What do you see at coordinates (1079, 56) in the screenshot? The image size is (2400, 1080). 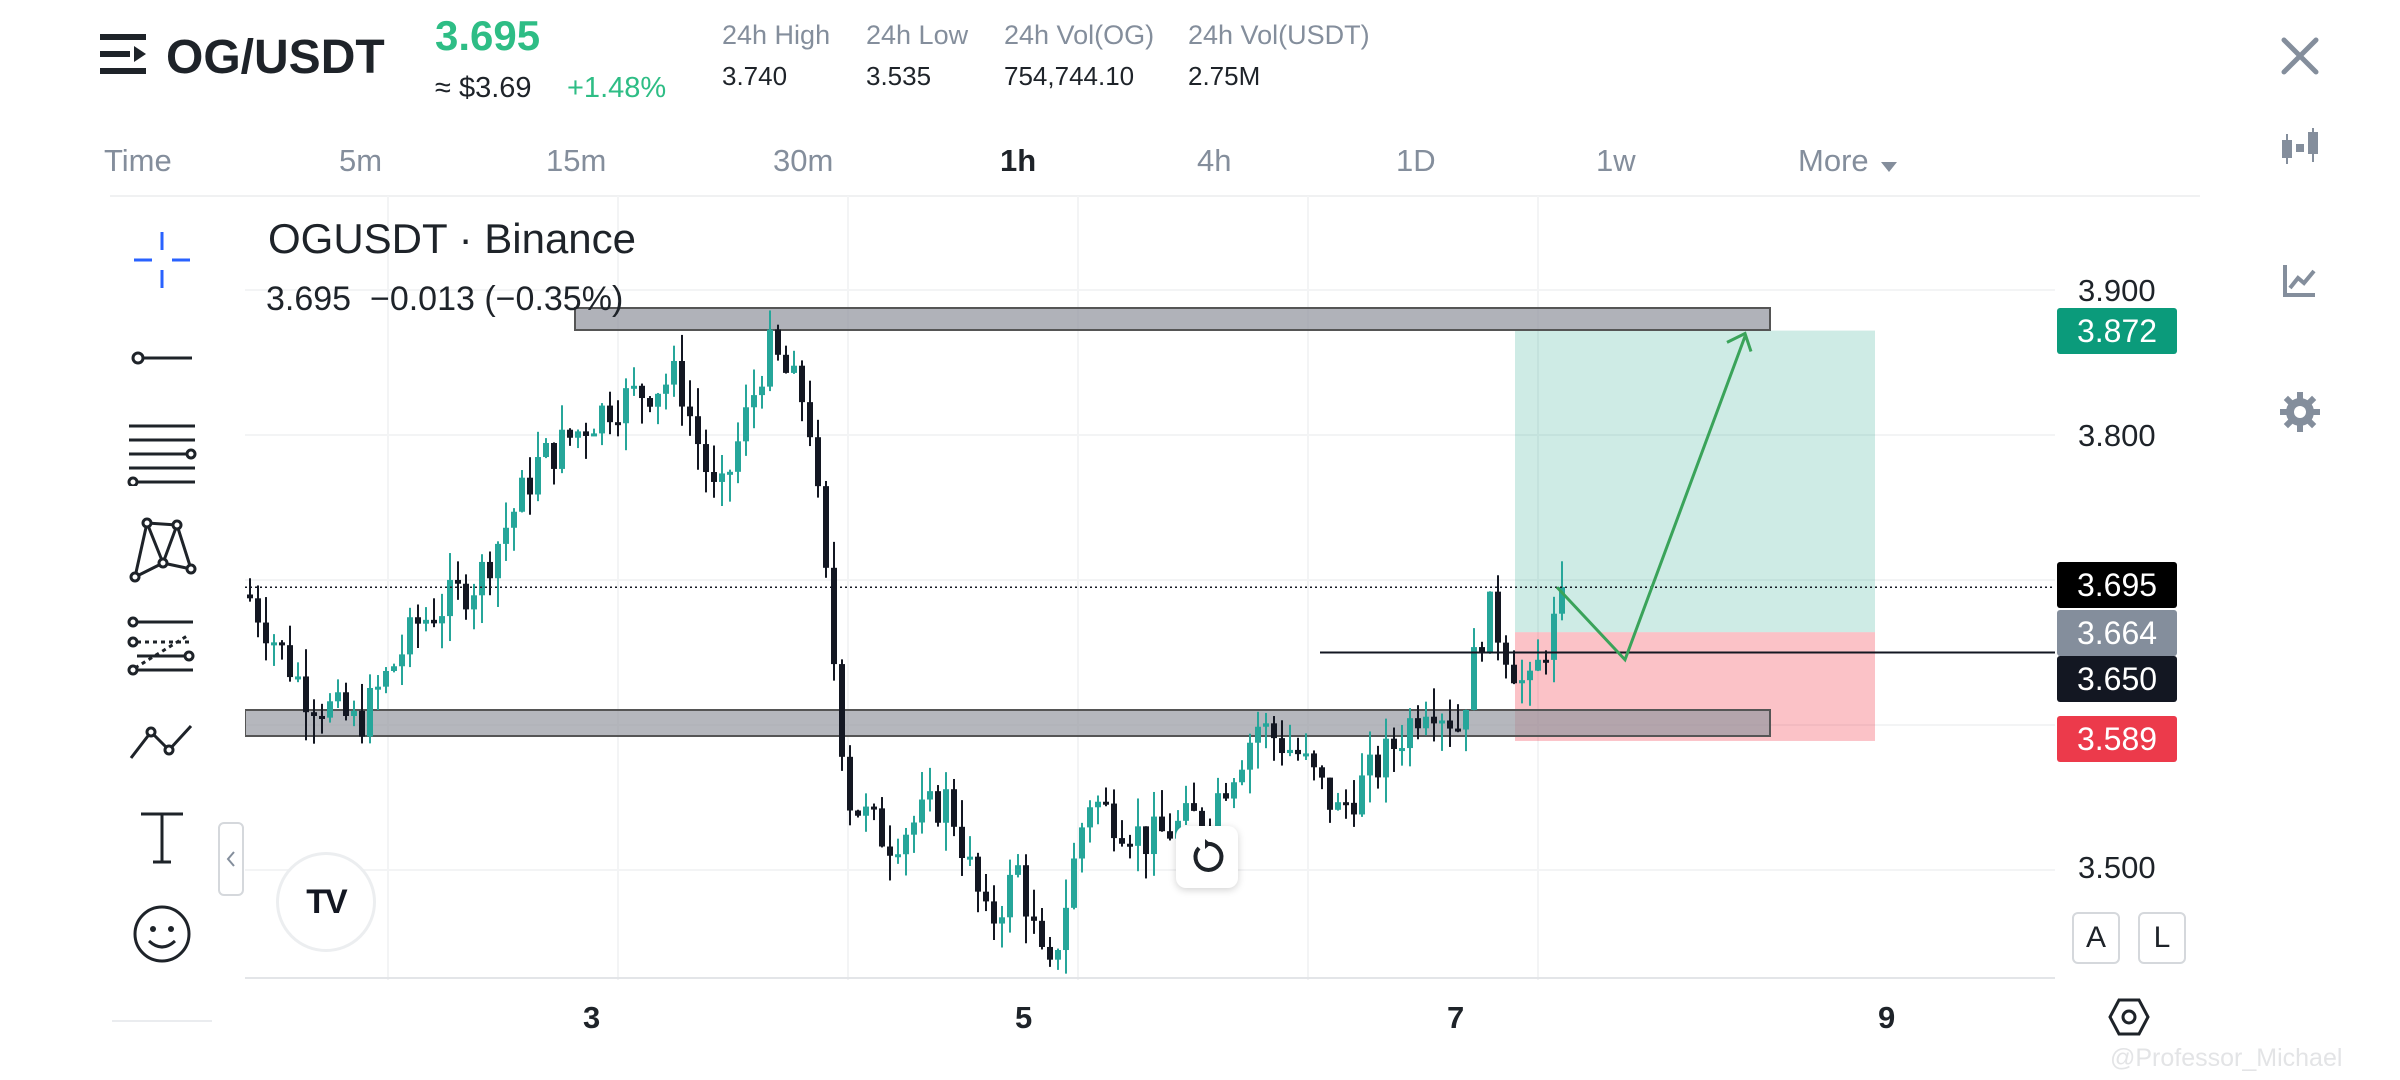 I see `stat-vol-base: 24h Vol(OG) 754,744.10` at bounding box center [1079, 56].